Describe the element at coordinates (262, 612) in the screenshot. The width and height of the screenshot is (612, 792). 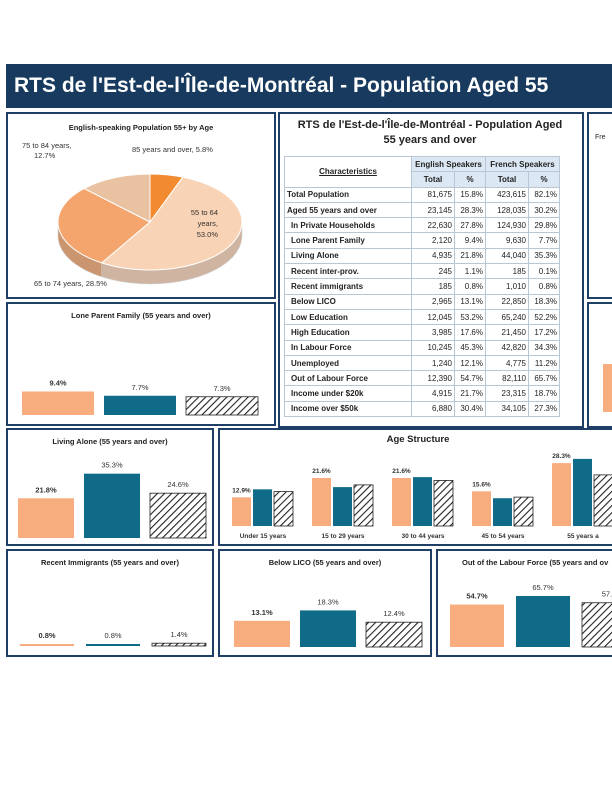
I see `bar-data-label: 13.1%` at that location.